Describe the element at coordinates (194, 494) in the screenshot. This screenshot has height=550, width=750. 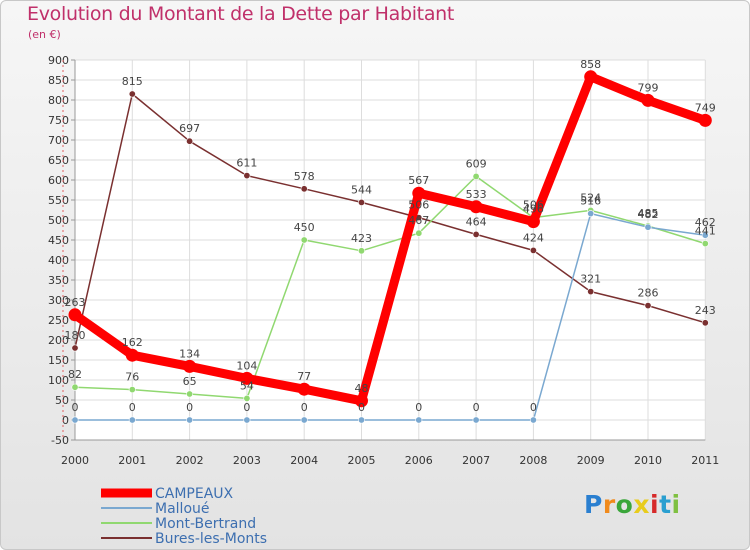
I see `legend-label: CAMPEAUX` at that location.